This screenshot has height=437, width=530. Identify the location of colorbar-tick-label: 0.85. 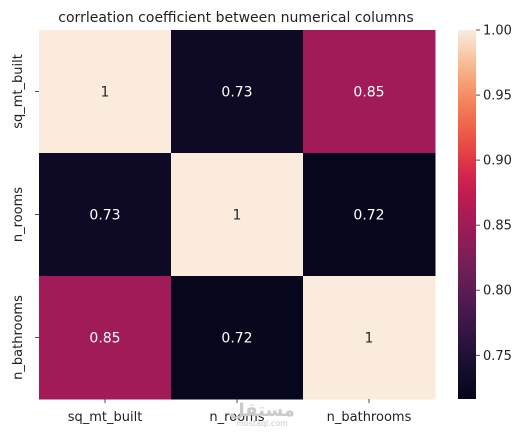
(497, 226).